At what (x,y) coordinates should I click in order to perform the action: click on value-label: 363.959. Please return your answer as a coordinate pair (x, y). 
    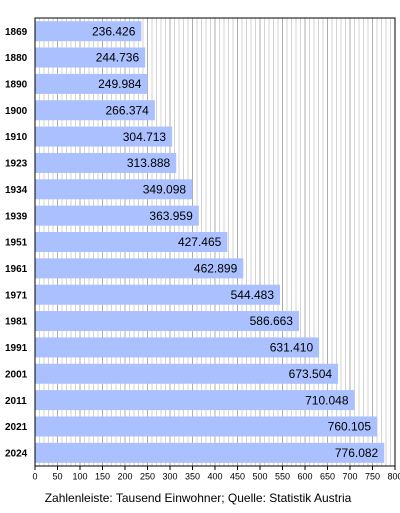
    Looking at the image, I should click on (171, 216).